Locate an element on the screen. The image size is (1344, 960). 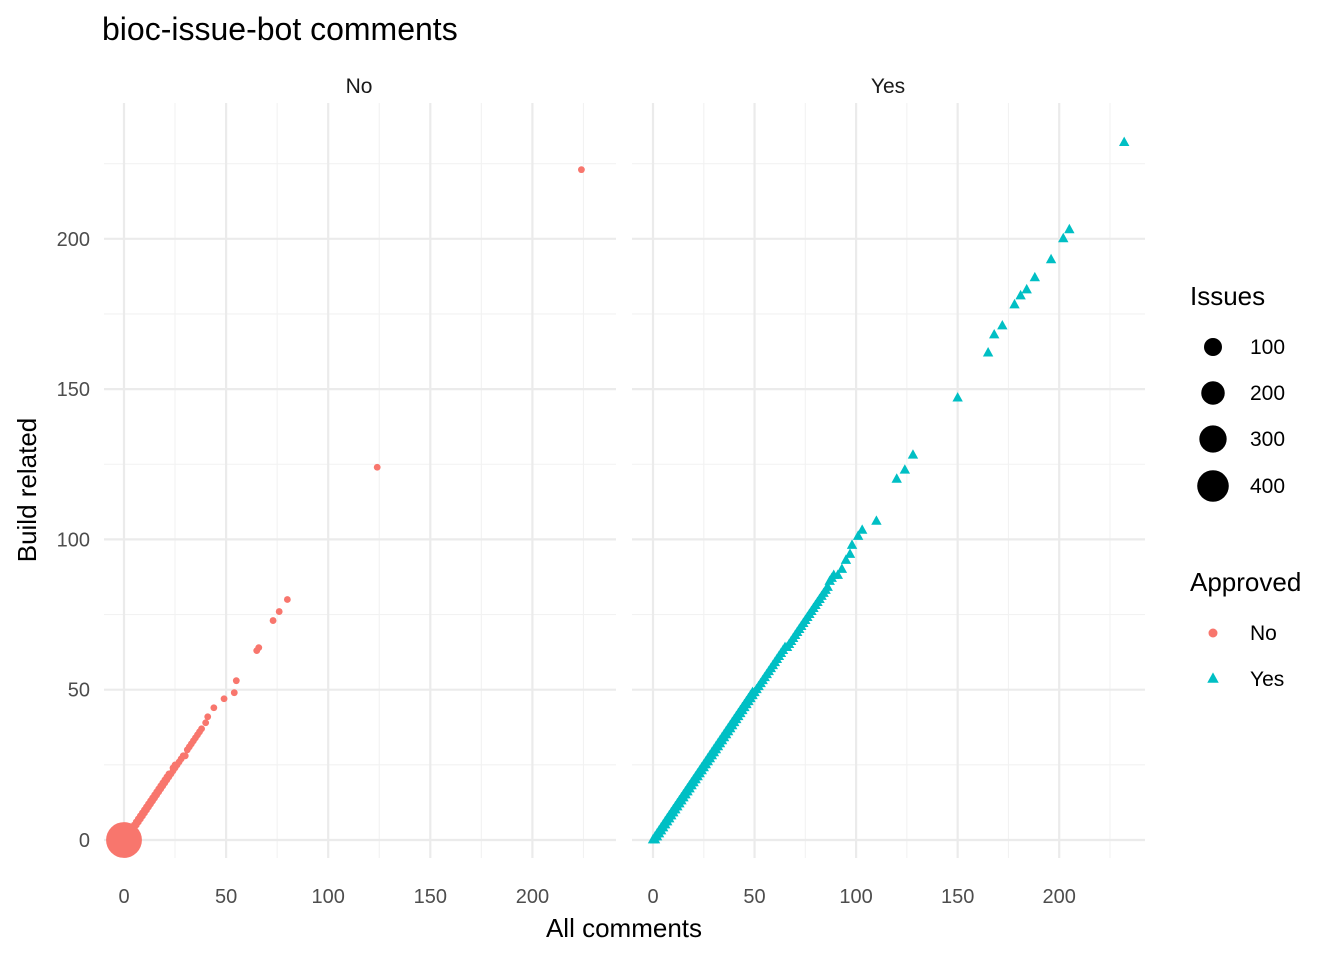
y-axis-title: Build related is located at coordinates (27, 490).